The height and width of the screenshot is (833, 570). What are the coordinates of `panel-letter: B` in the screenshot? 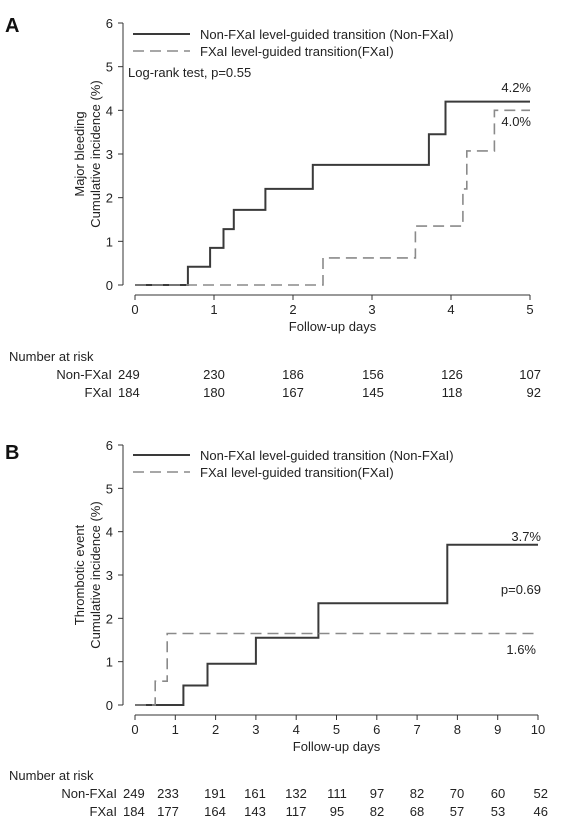 It's located at (12, 453).